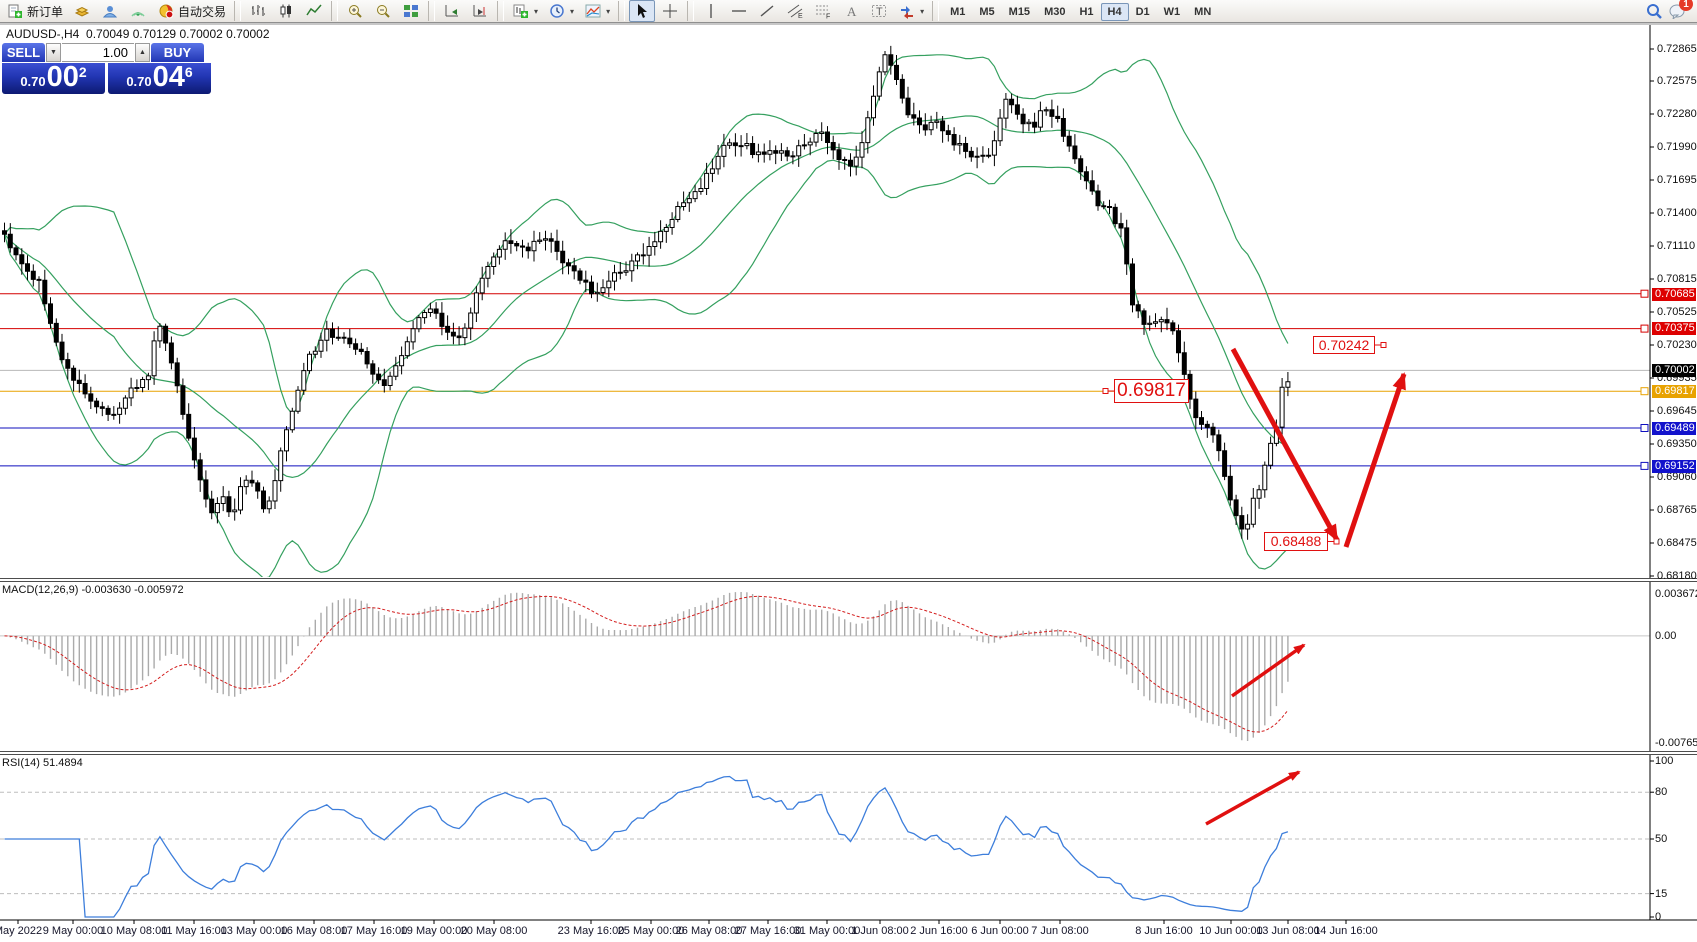 This screenshot has height=942, width=1697. I want to click on bar-chart-button, so click(258, 11).